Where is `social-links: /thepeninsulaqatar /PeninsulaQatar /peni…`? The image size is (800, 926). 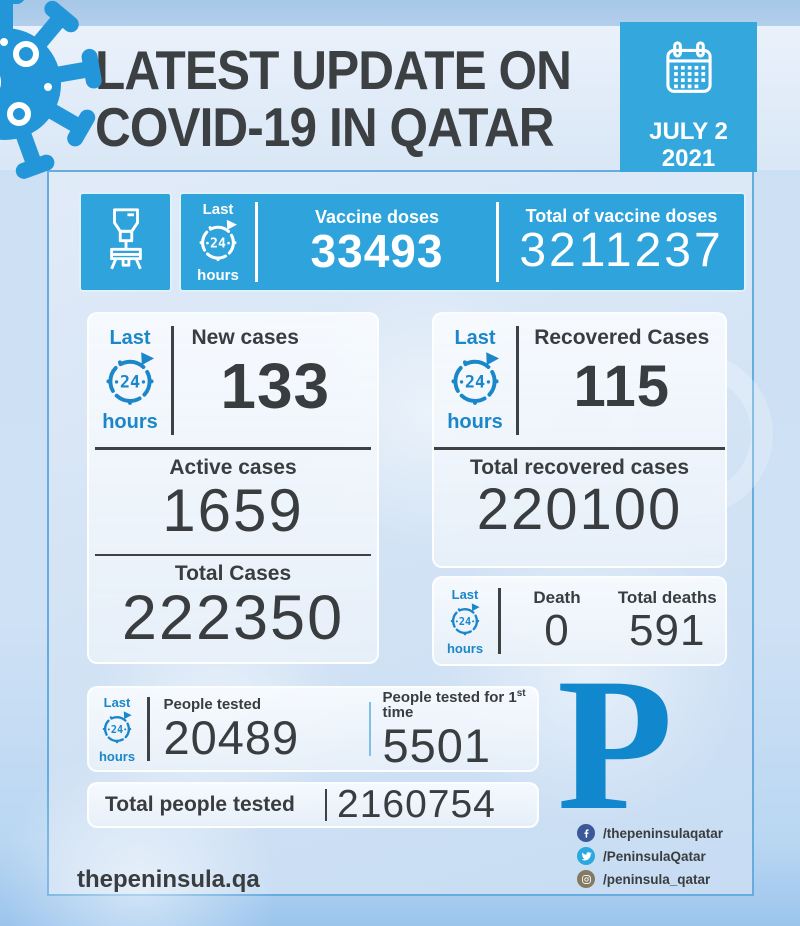
social-links: /thepeninsulaqatar /PeninsulaQatar /peni… is located at coordinates (650, 856).